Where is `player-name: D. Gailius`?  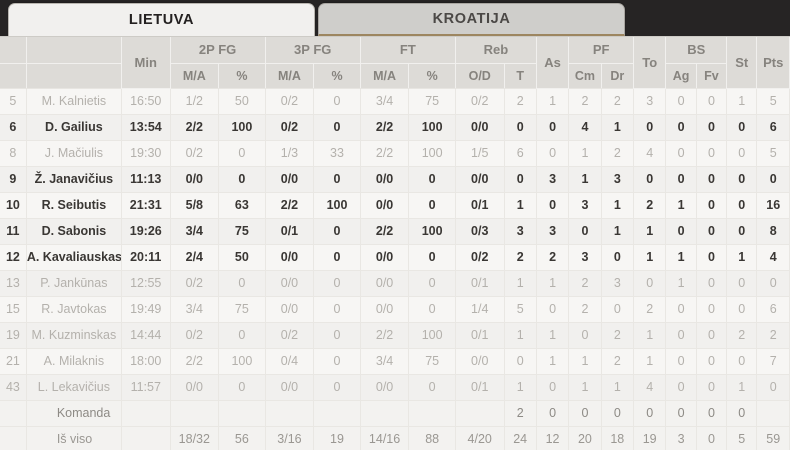 player-name: D. Gailius is located at coordinates (74, 127).